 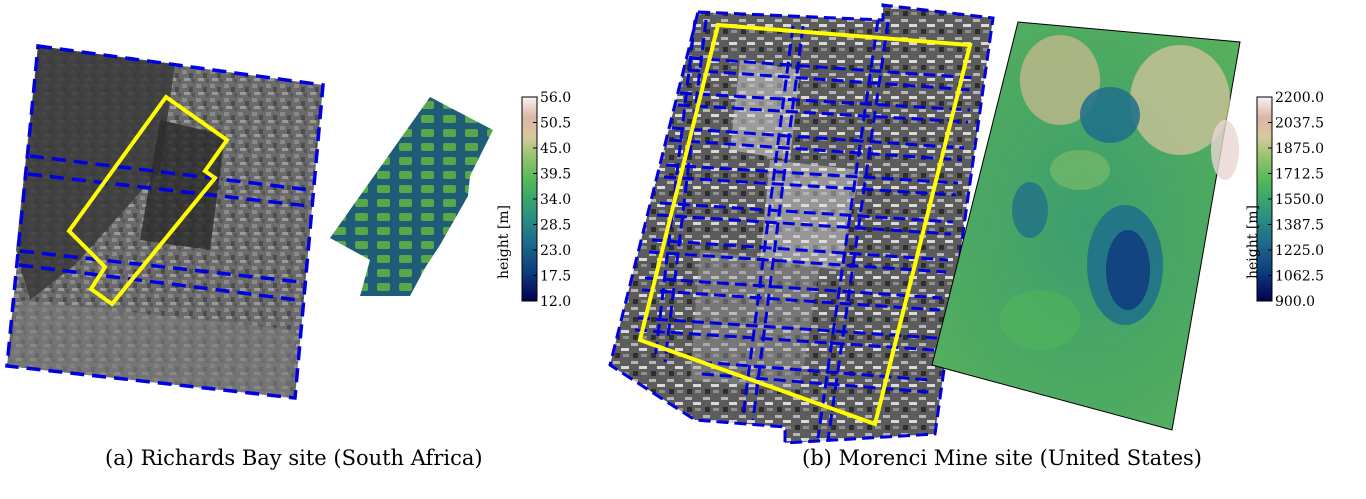 I want to click on colorbar-a-tick-label: 39.5, so click(x=555, y=175).